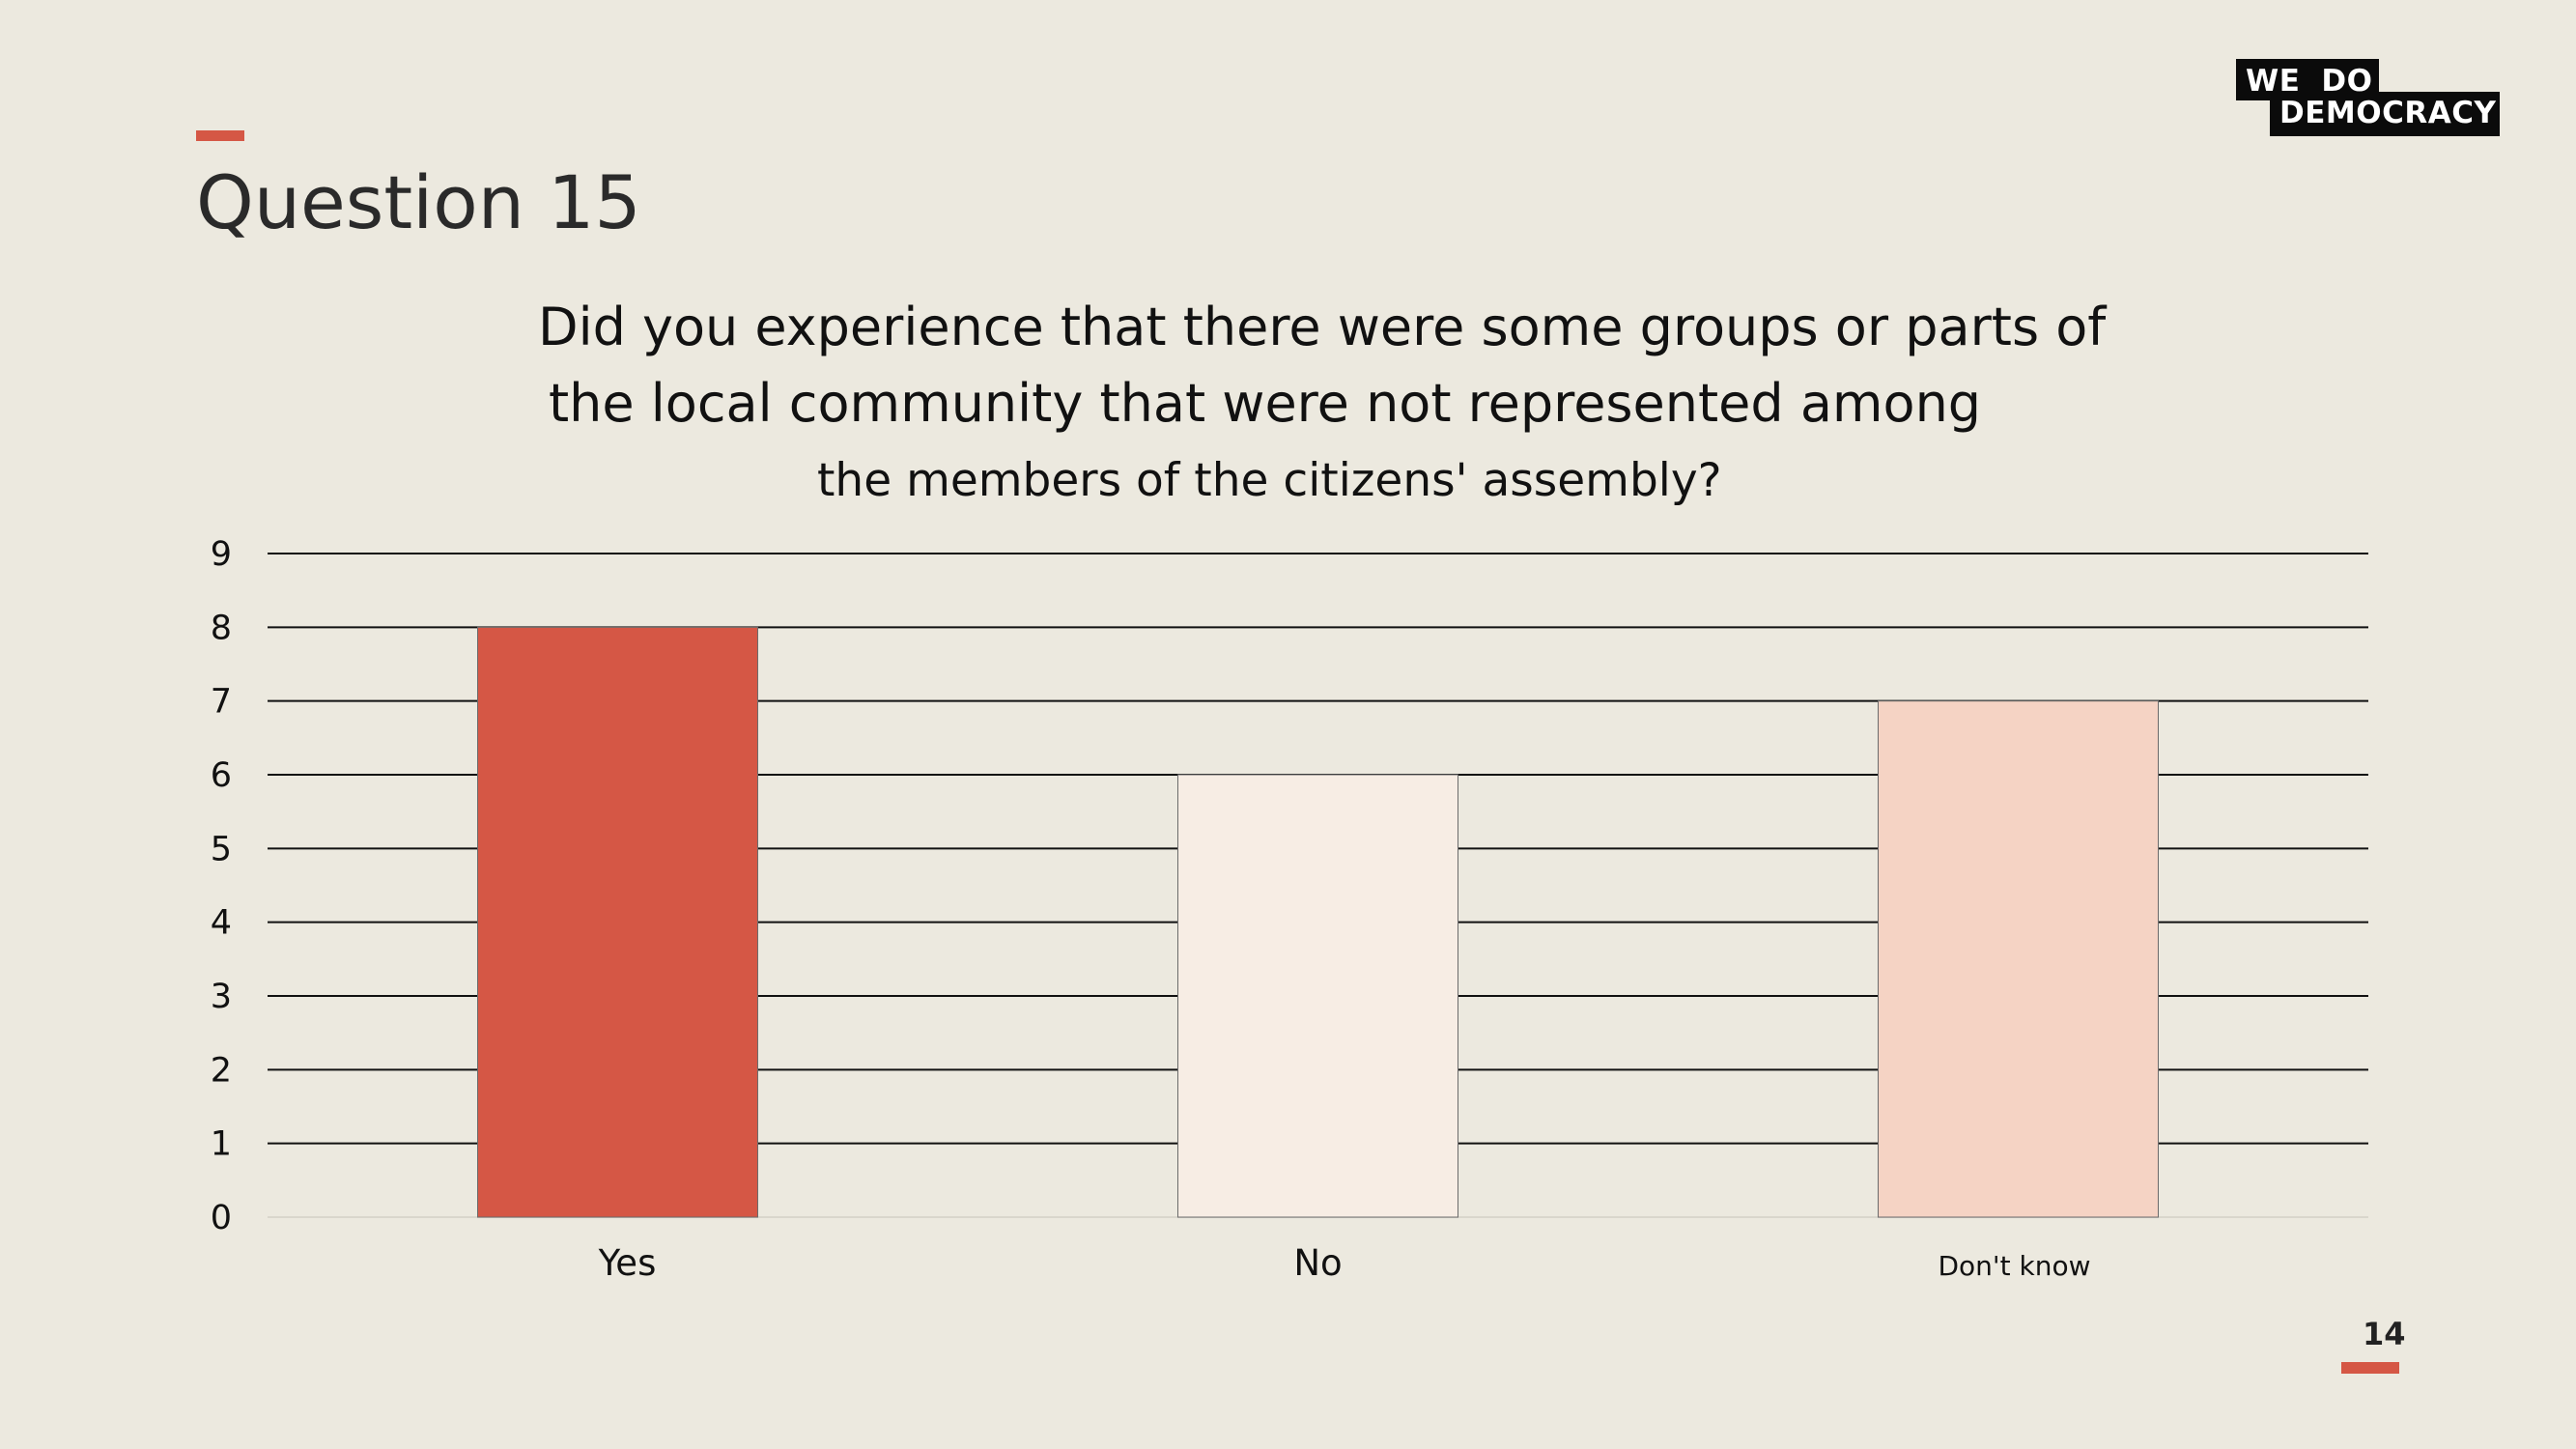  Describe the element at coordinates (2384, 1334) in the screenshot. I see `page-number: 14` at that location.